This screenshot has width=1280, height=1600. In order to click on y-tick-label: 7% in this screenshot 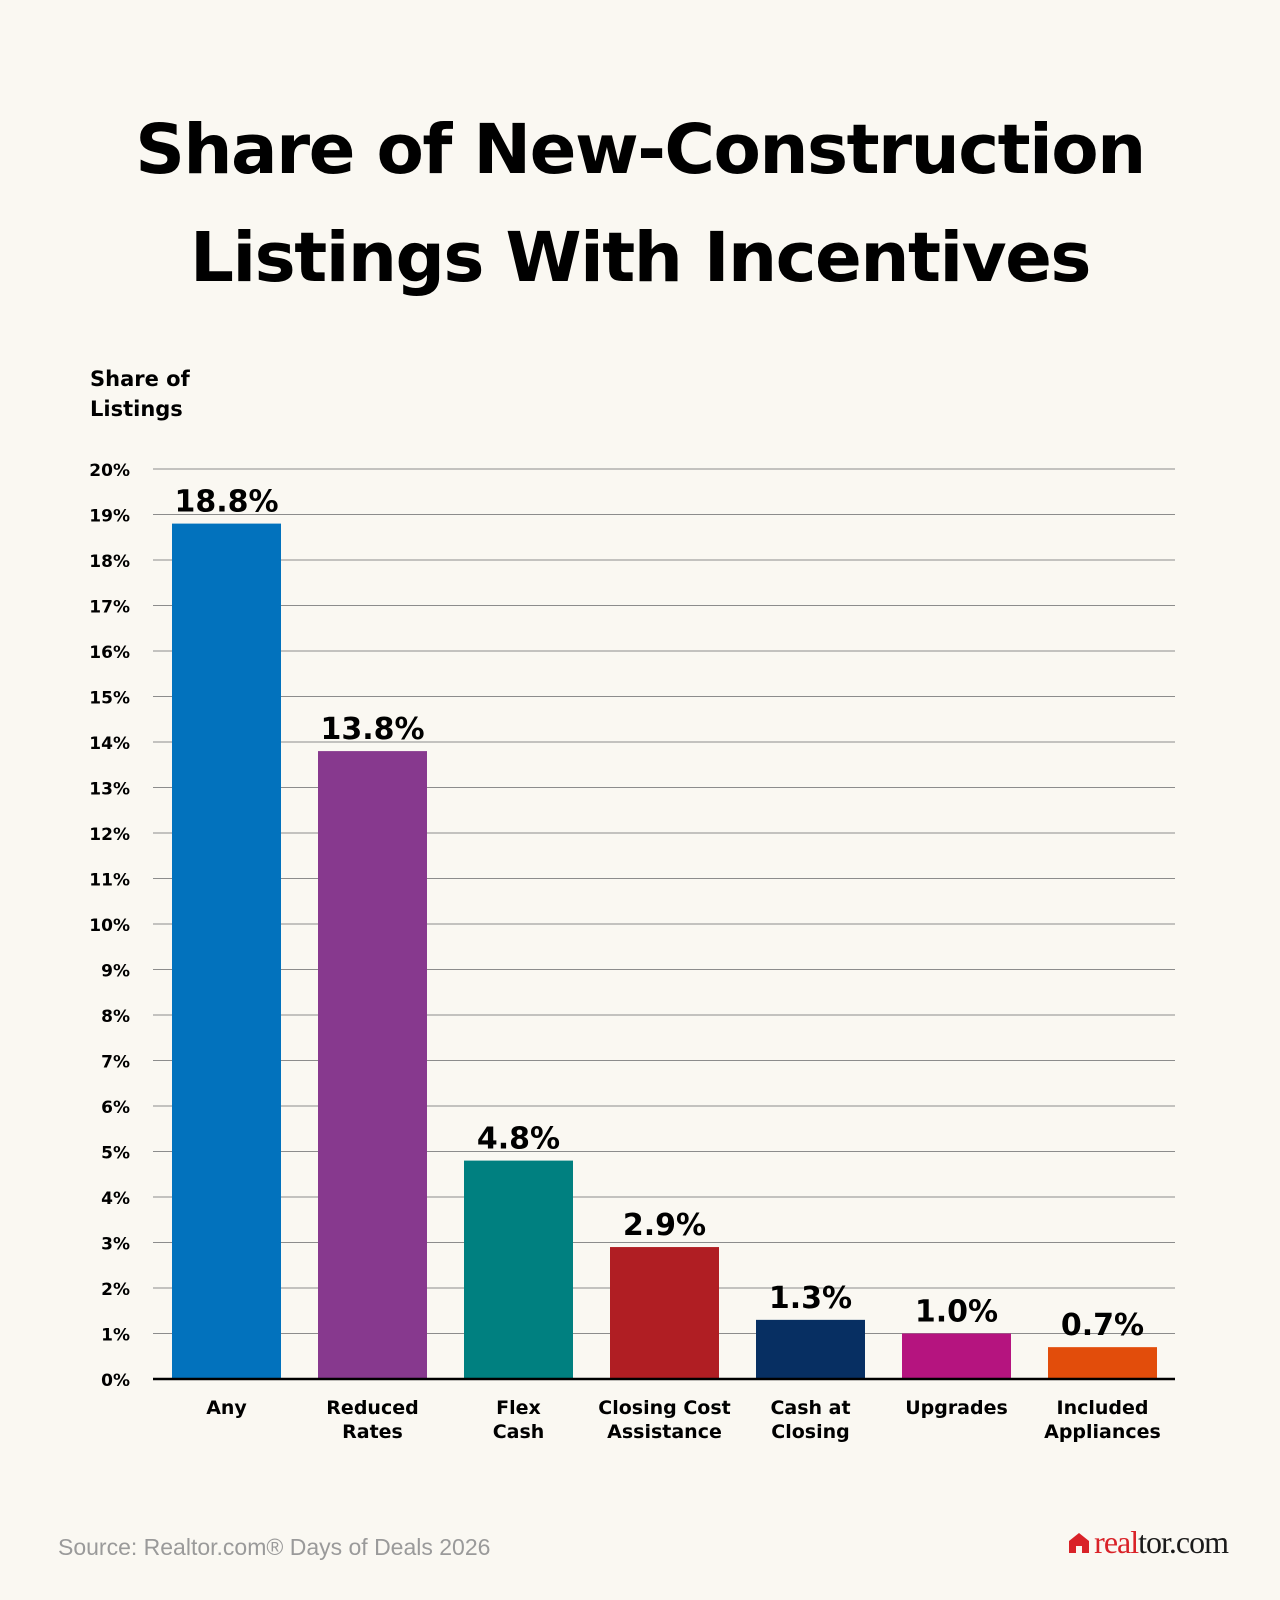, I will do `click(115, 1063)`.